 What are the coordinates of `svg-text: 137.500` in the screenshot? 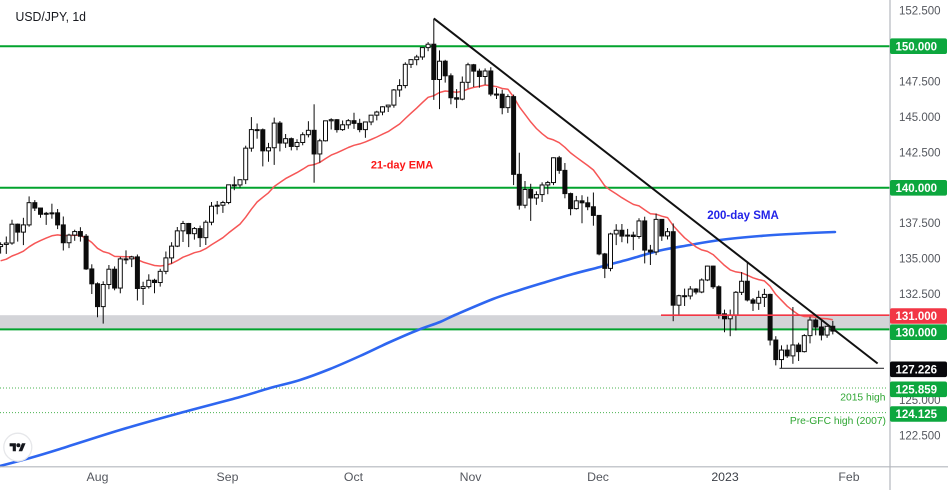 It's located at (920, 224).